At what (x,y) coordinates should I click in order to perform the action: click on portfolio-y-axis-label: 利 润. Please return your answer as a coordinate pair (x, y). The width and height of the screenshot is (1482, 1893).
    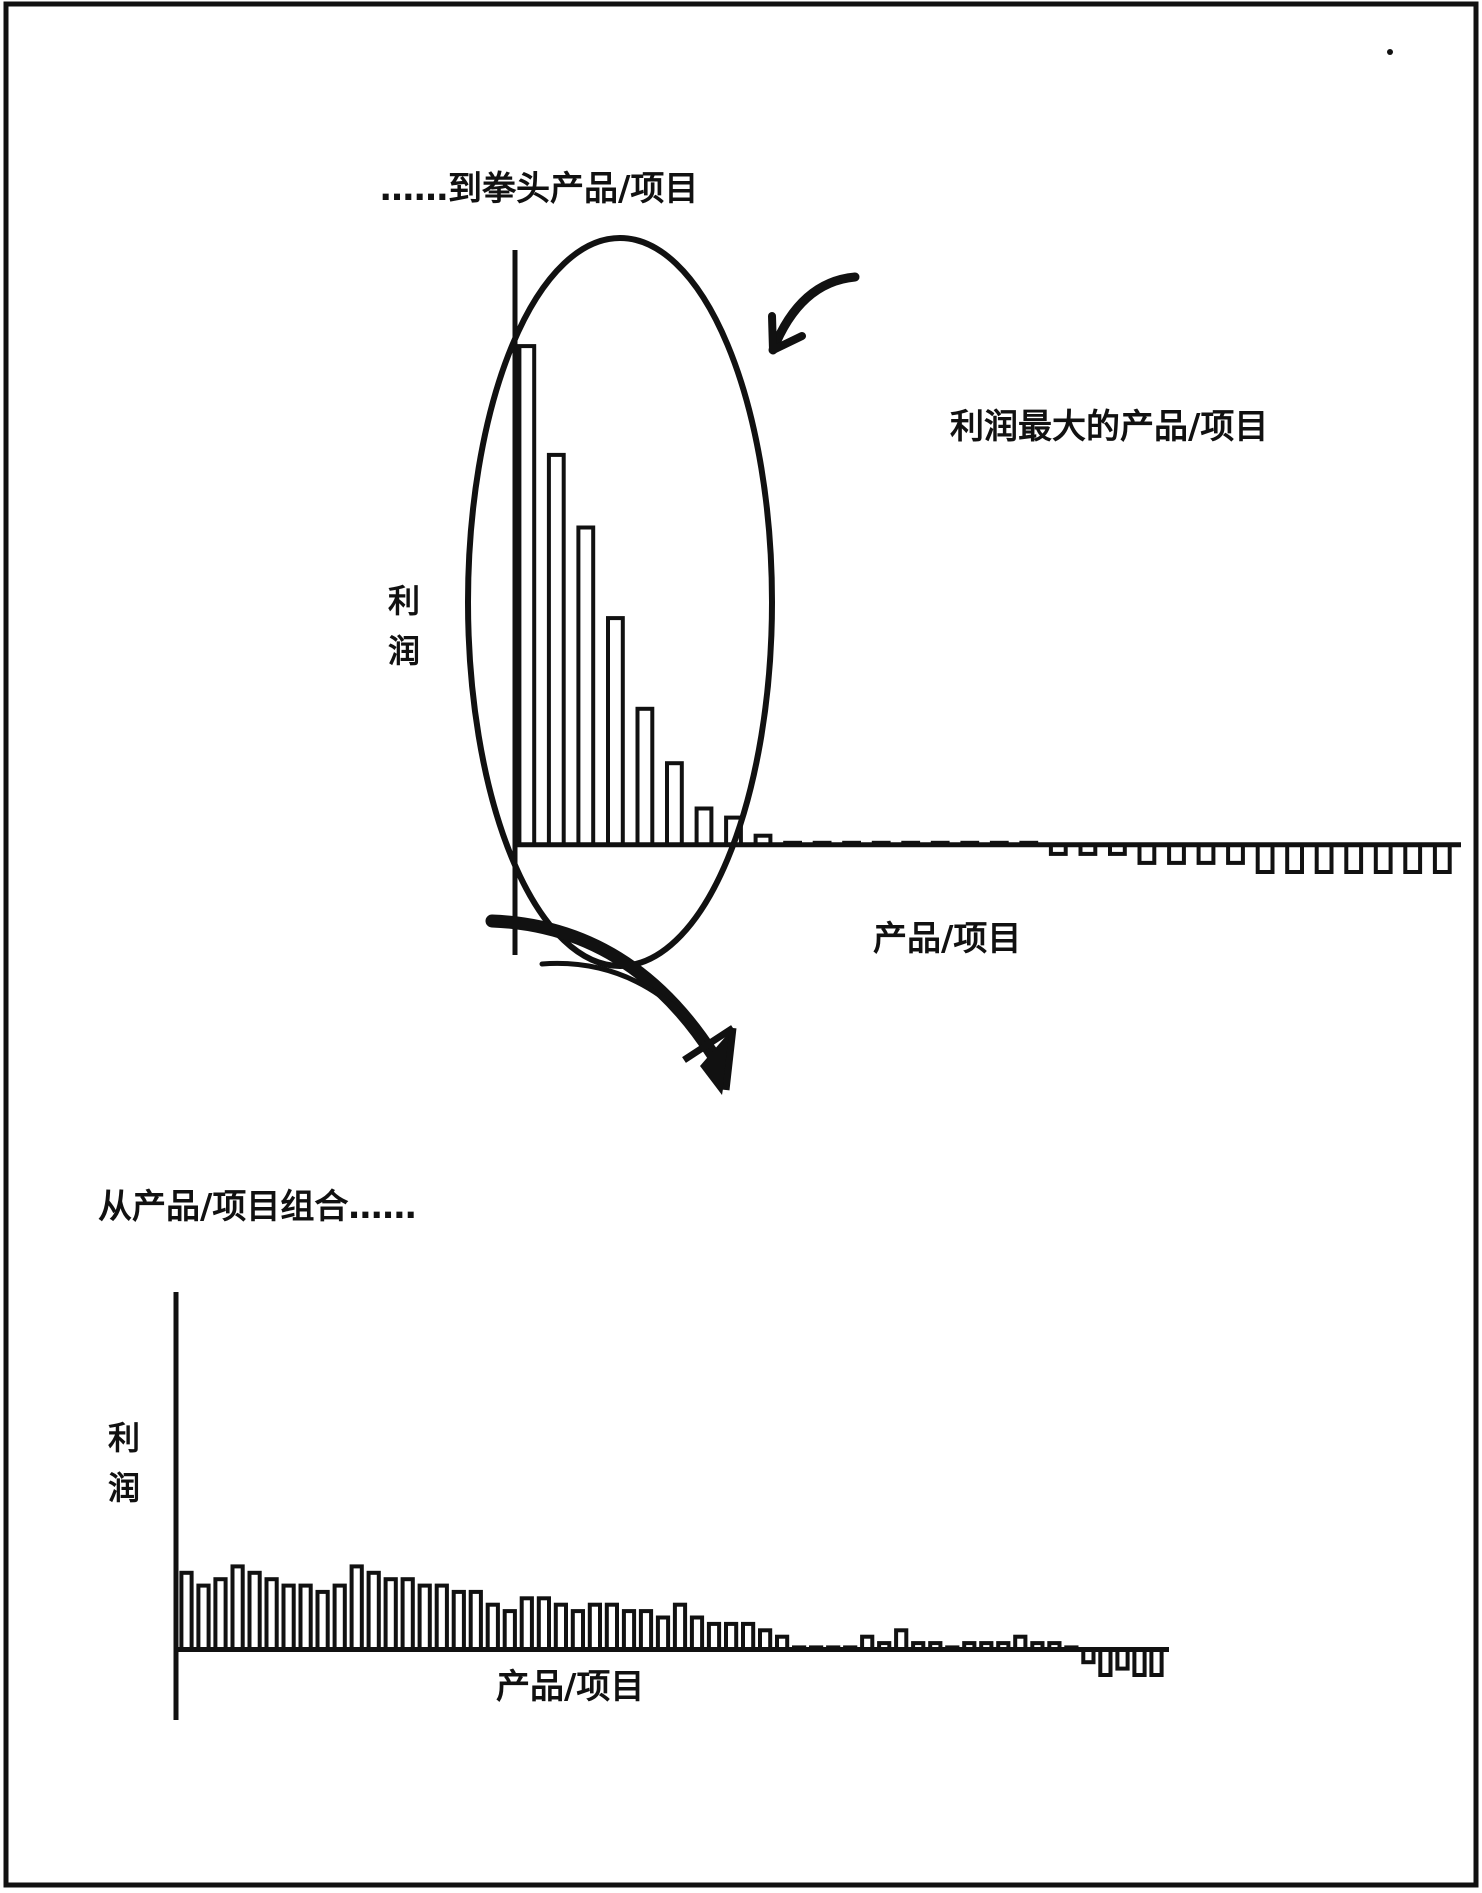
    Looking at the image, I should click on (124, 1463).